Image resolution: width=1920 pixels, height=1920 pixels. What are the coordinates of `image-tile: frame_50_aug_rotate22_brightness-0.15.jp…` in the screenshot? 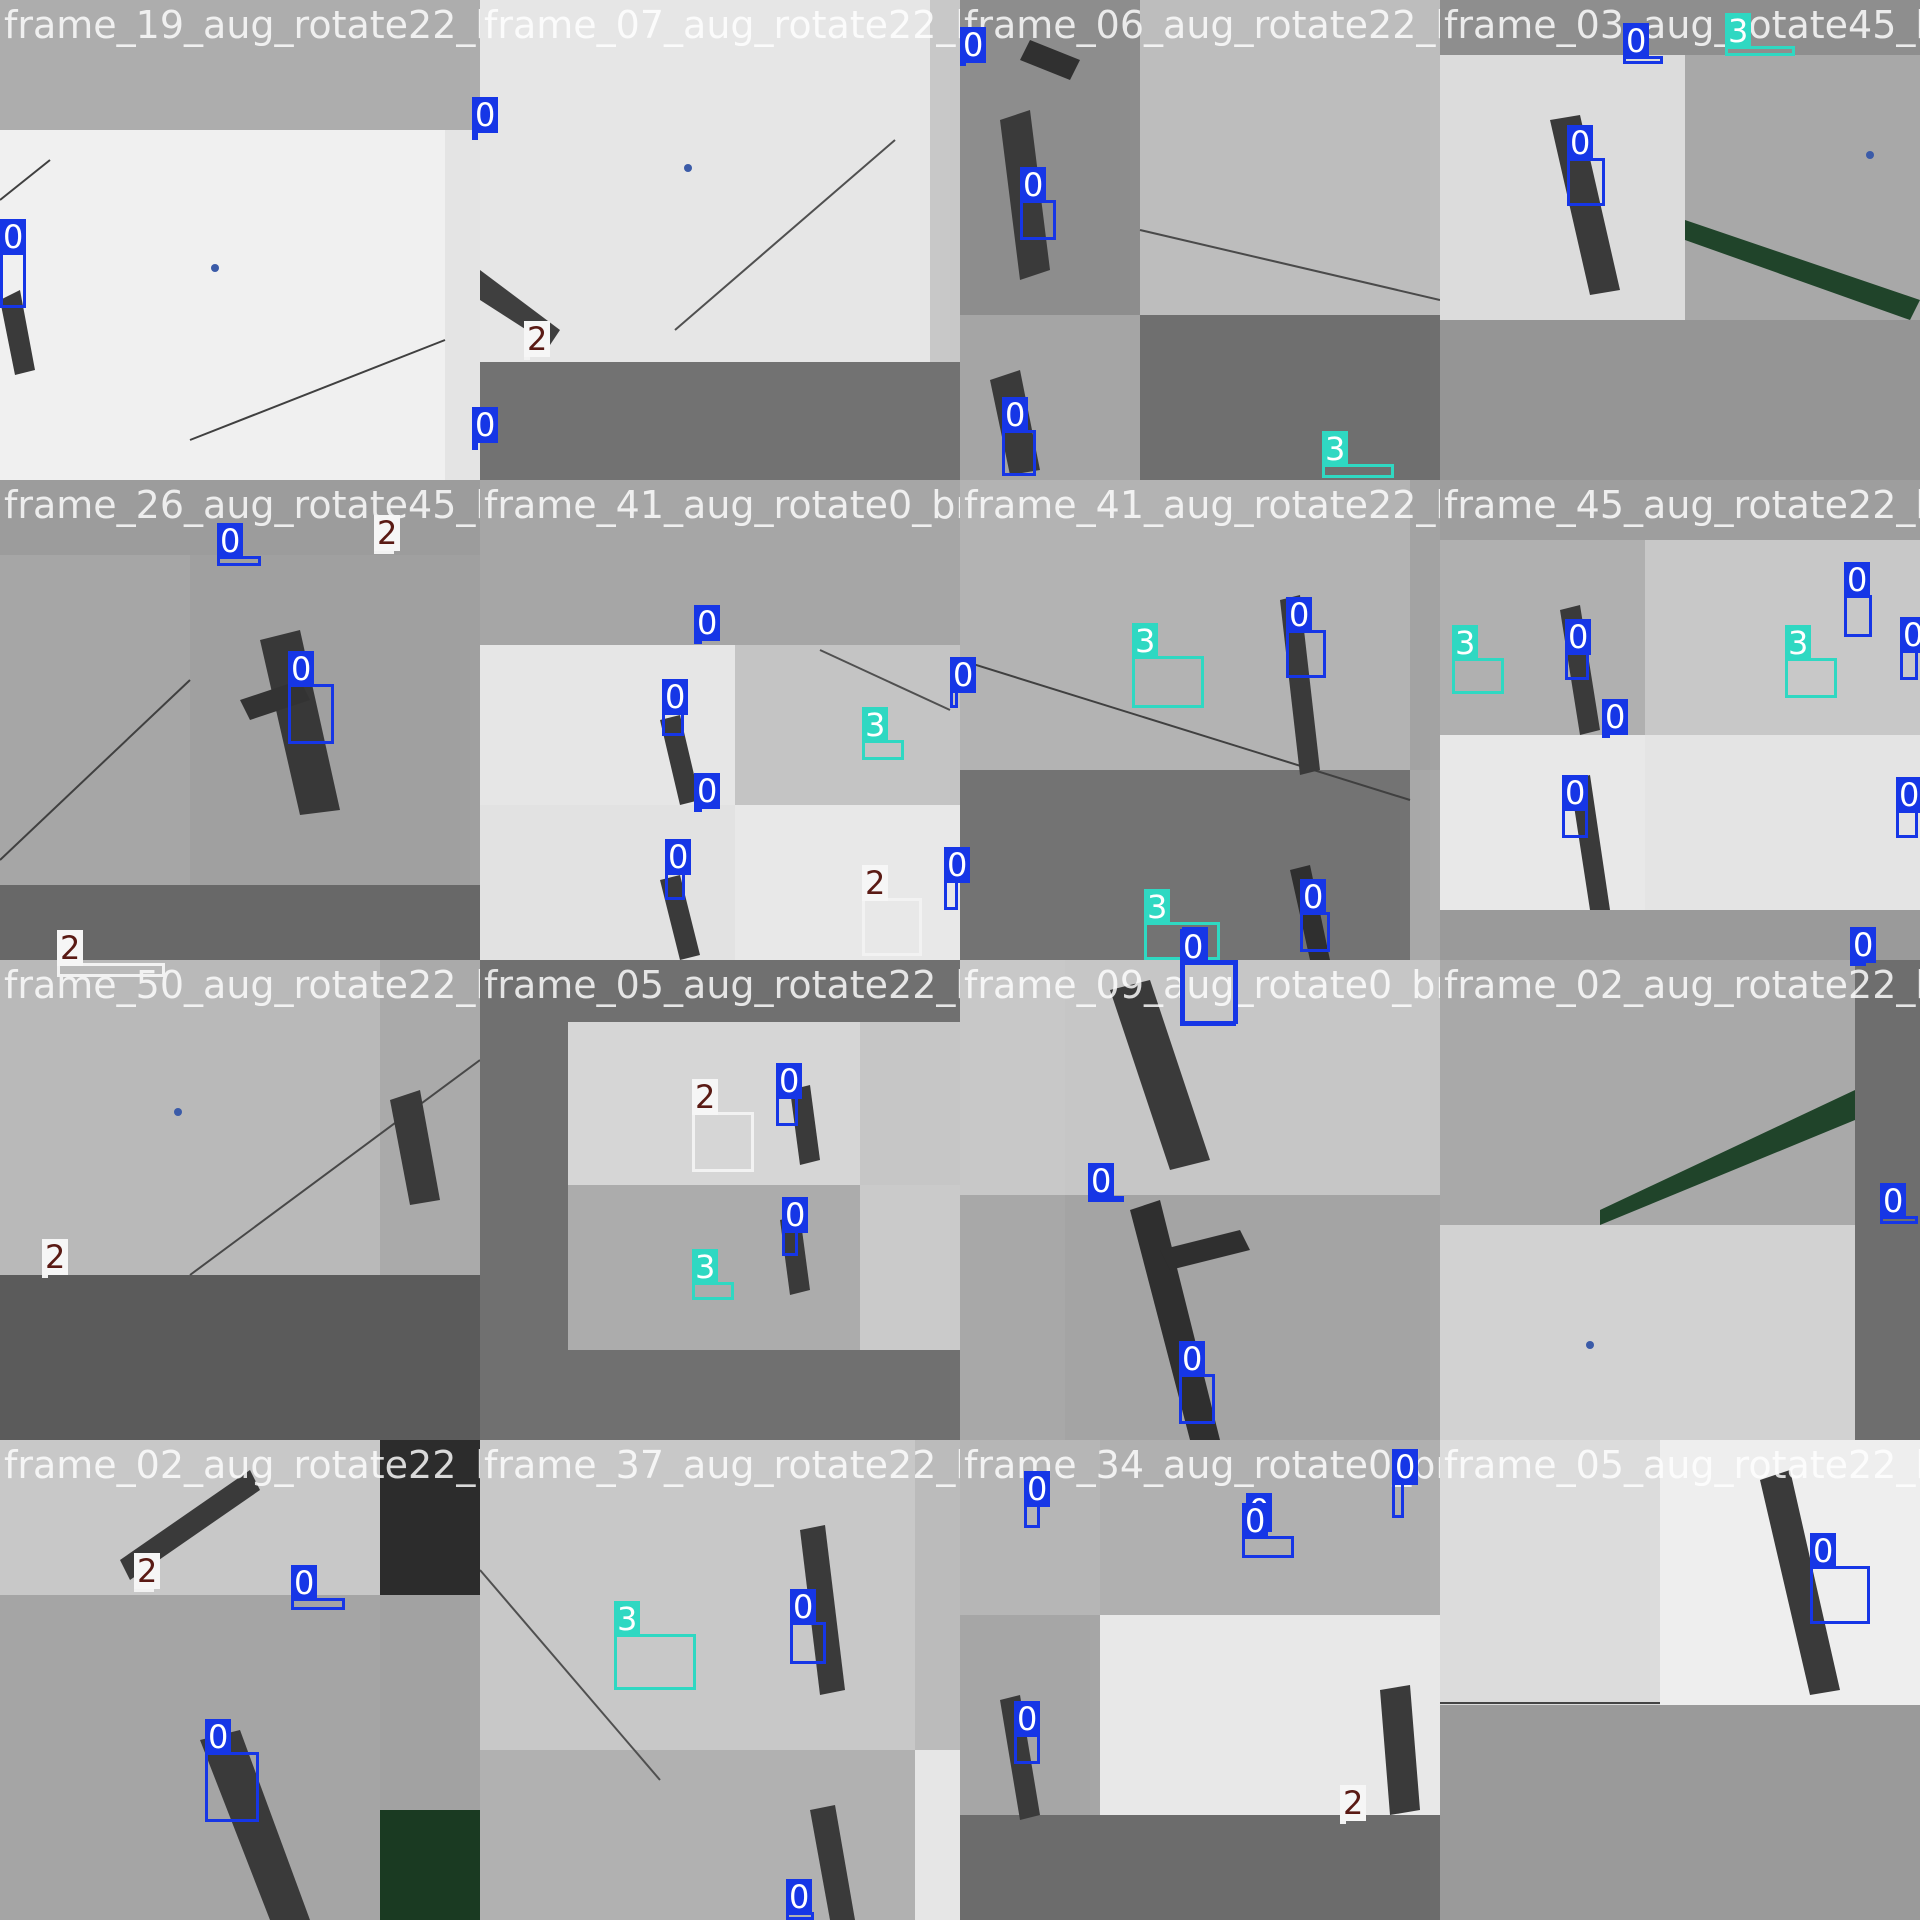 It's located at (240, 1200).